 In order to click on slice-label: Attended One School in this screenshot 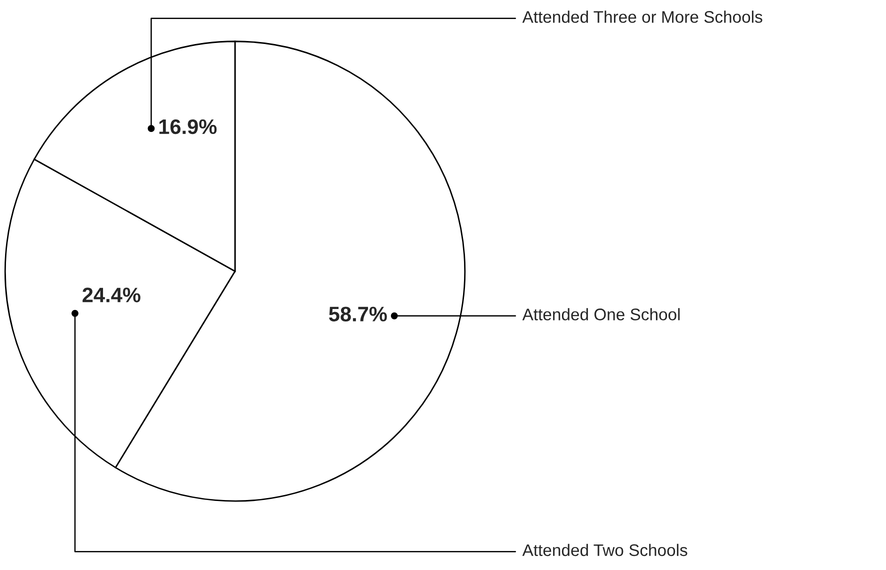, I will do `click(601, 314)`.